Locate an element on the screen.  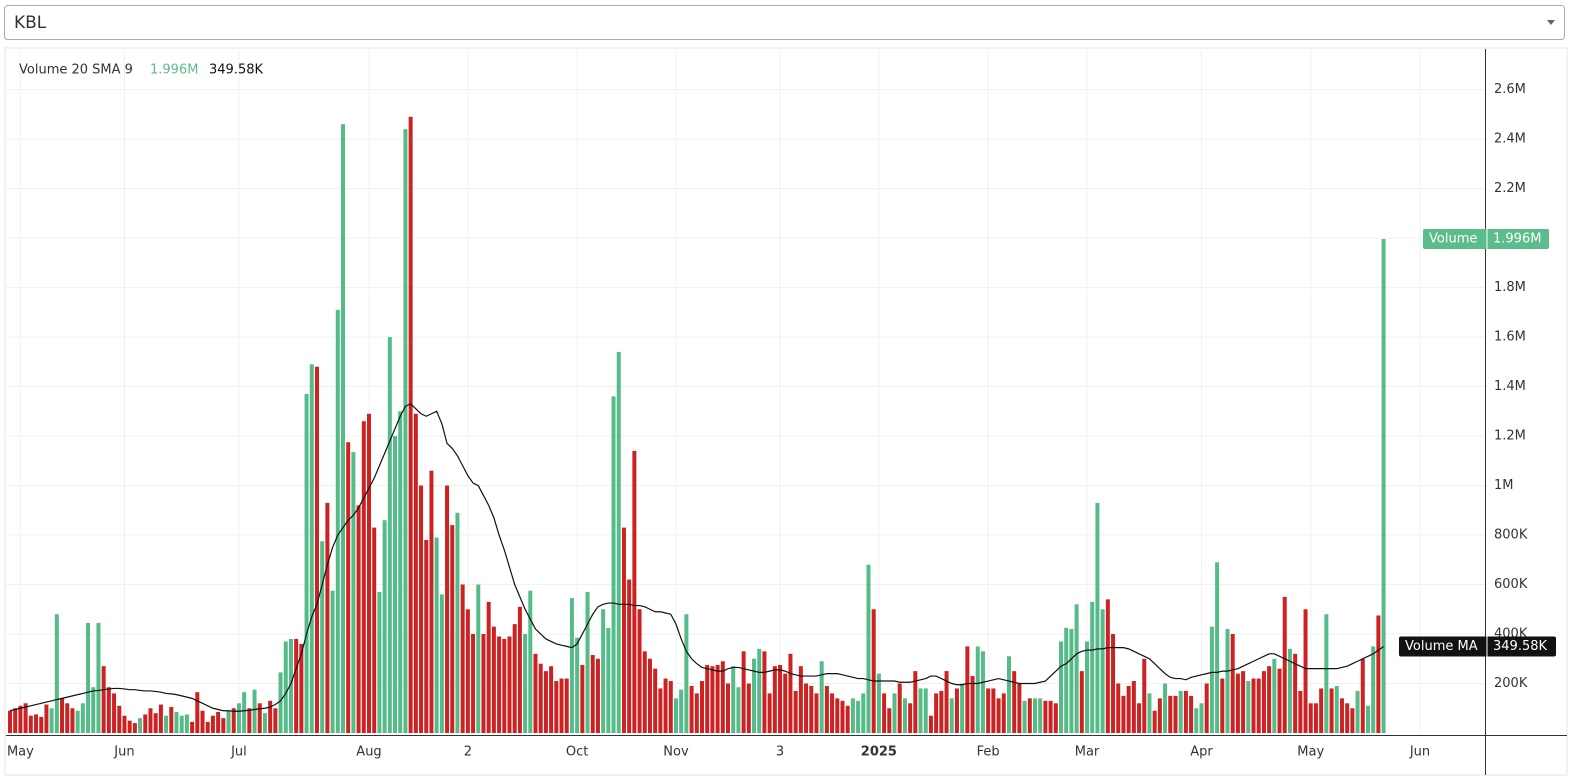
x-tick-label: Mar is located at coordinates (1087, 752).